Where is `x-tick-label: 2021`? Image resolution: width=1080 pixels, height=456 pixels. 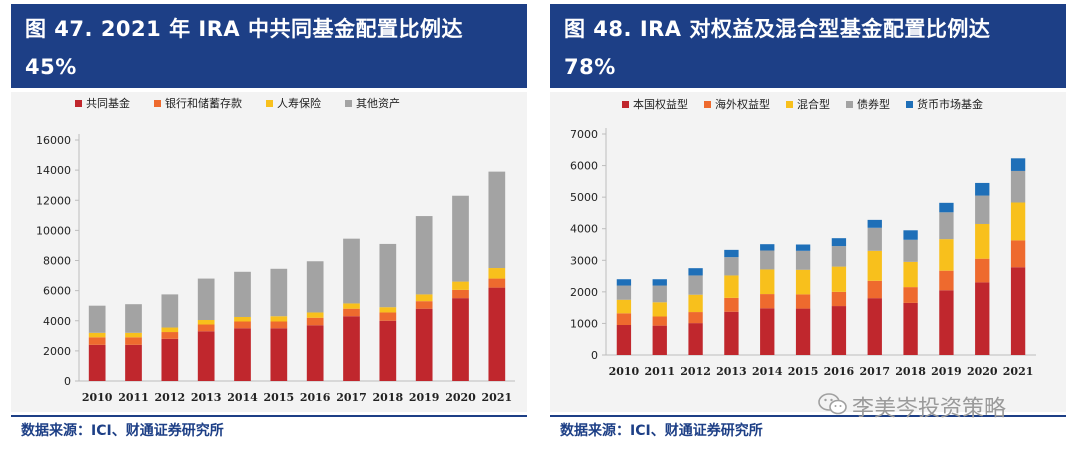
x-tick-label: 2021 is located at coordinates (1018, 371).